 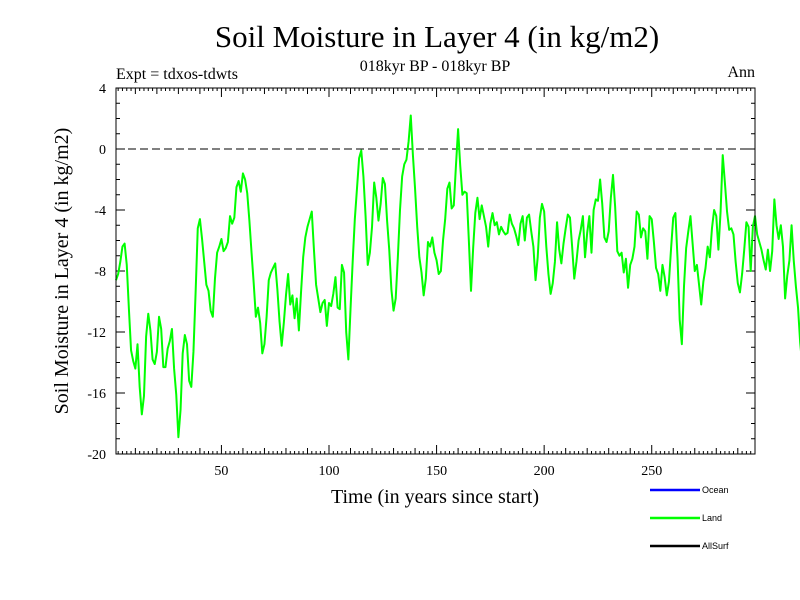 I want to click on y-tick-label: -16, so click(x=96, y=394).